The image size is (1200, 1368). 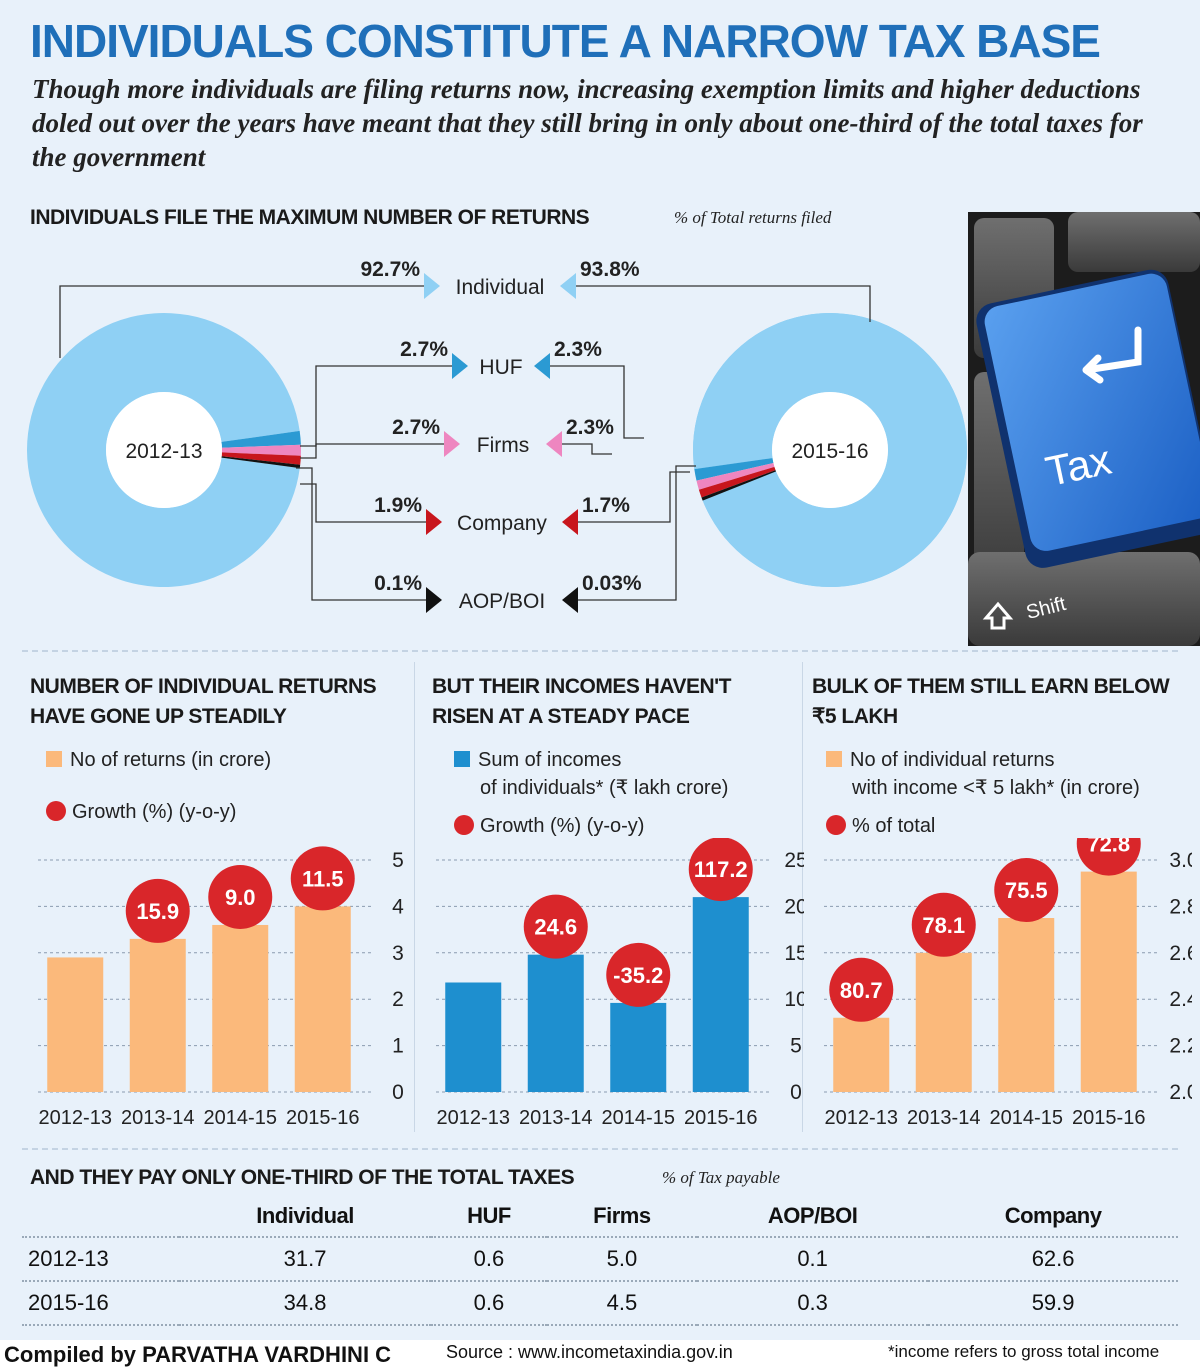 What do you see at coordinates (753, 217) in the screenshot?
I see `returns-section-note: % of Total returns filed` at bounding box center [753, 217].